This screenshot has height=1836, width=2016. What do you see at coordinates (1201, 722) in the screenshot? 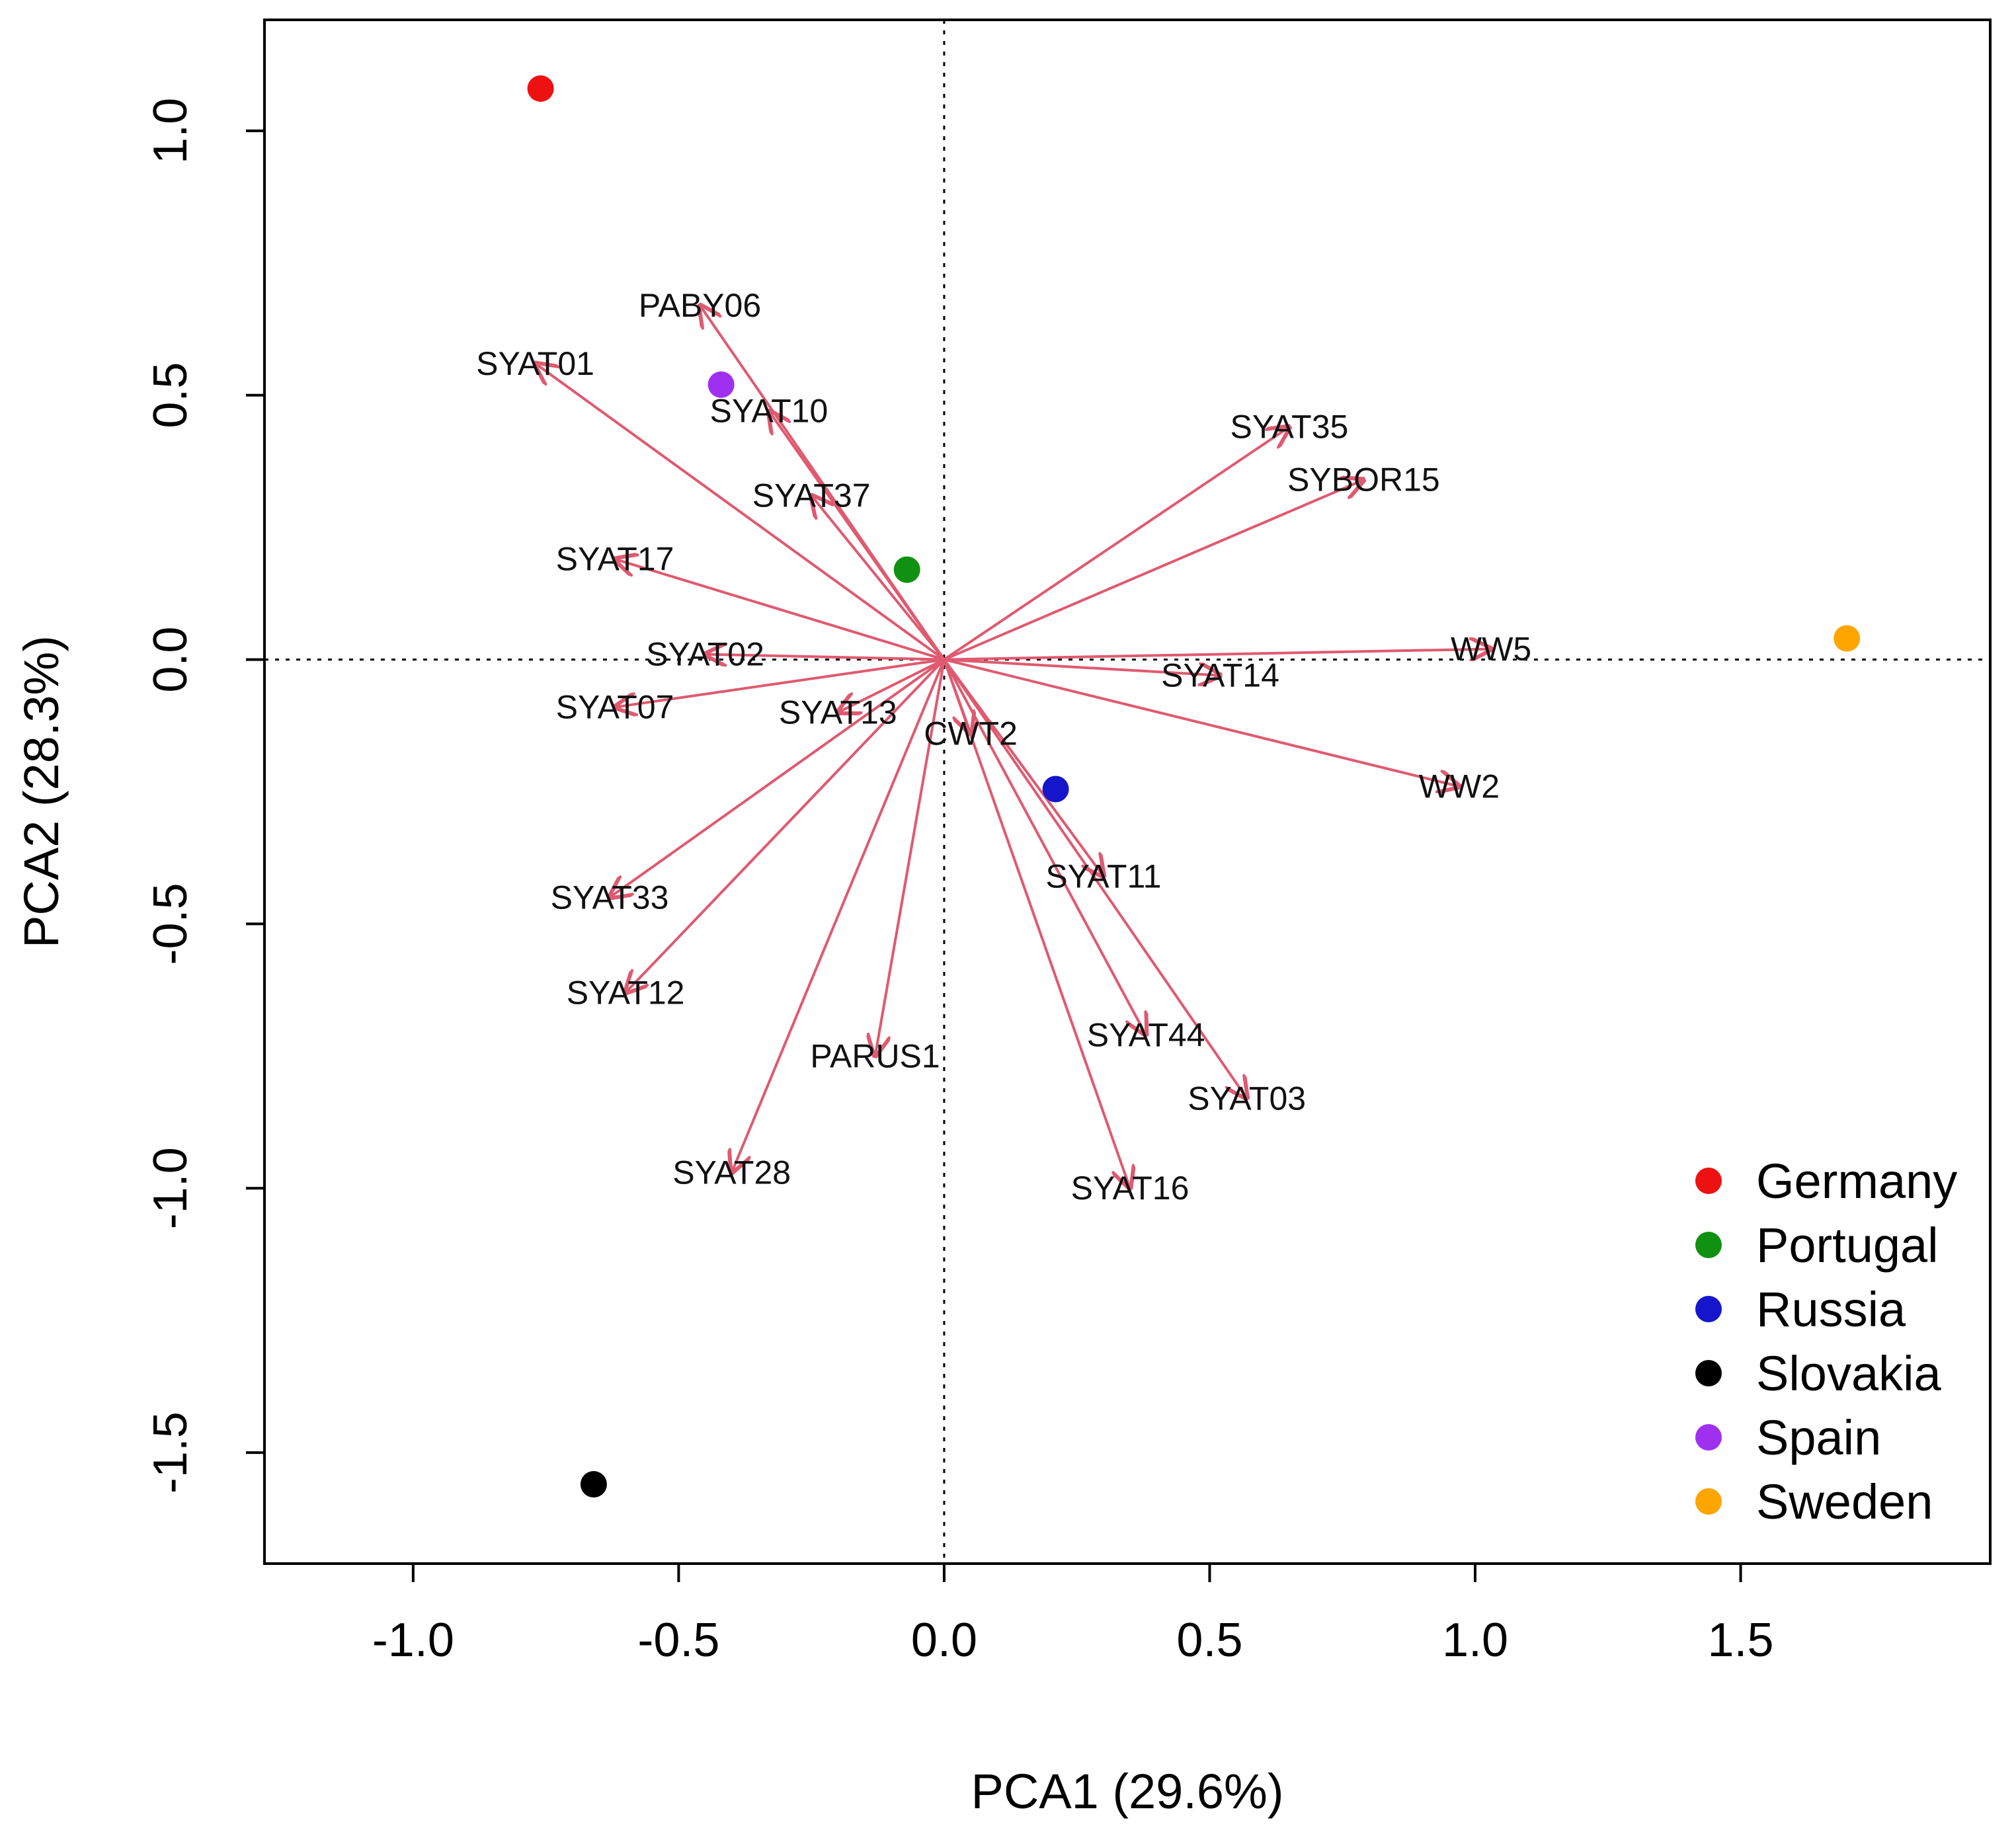
I see `vector-ww2` at bounding box center [1201, 722].